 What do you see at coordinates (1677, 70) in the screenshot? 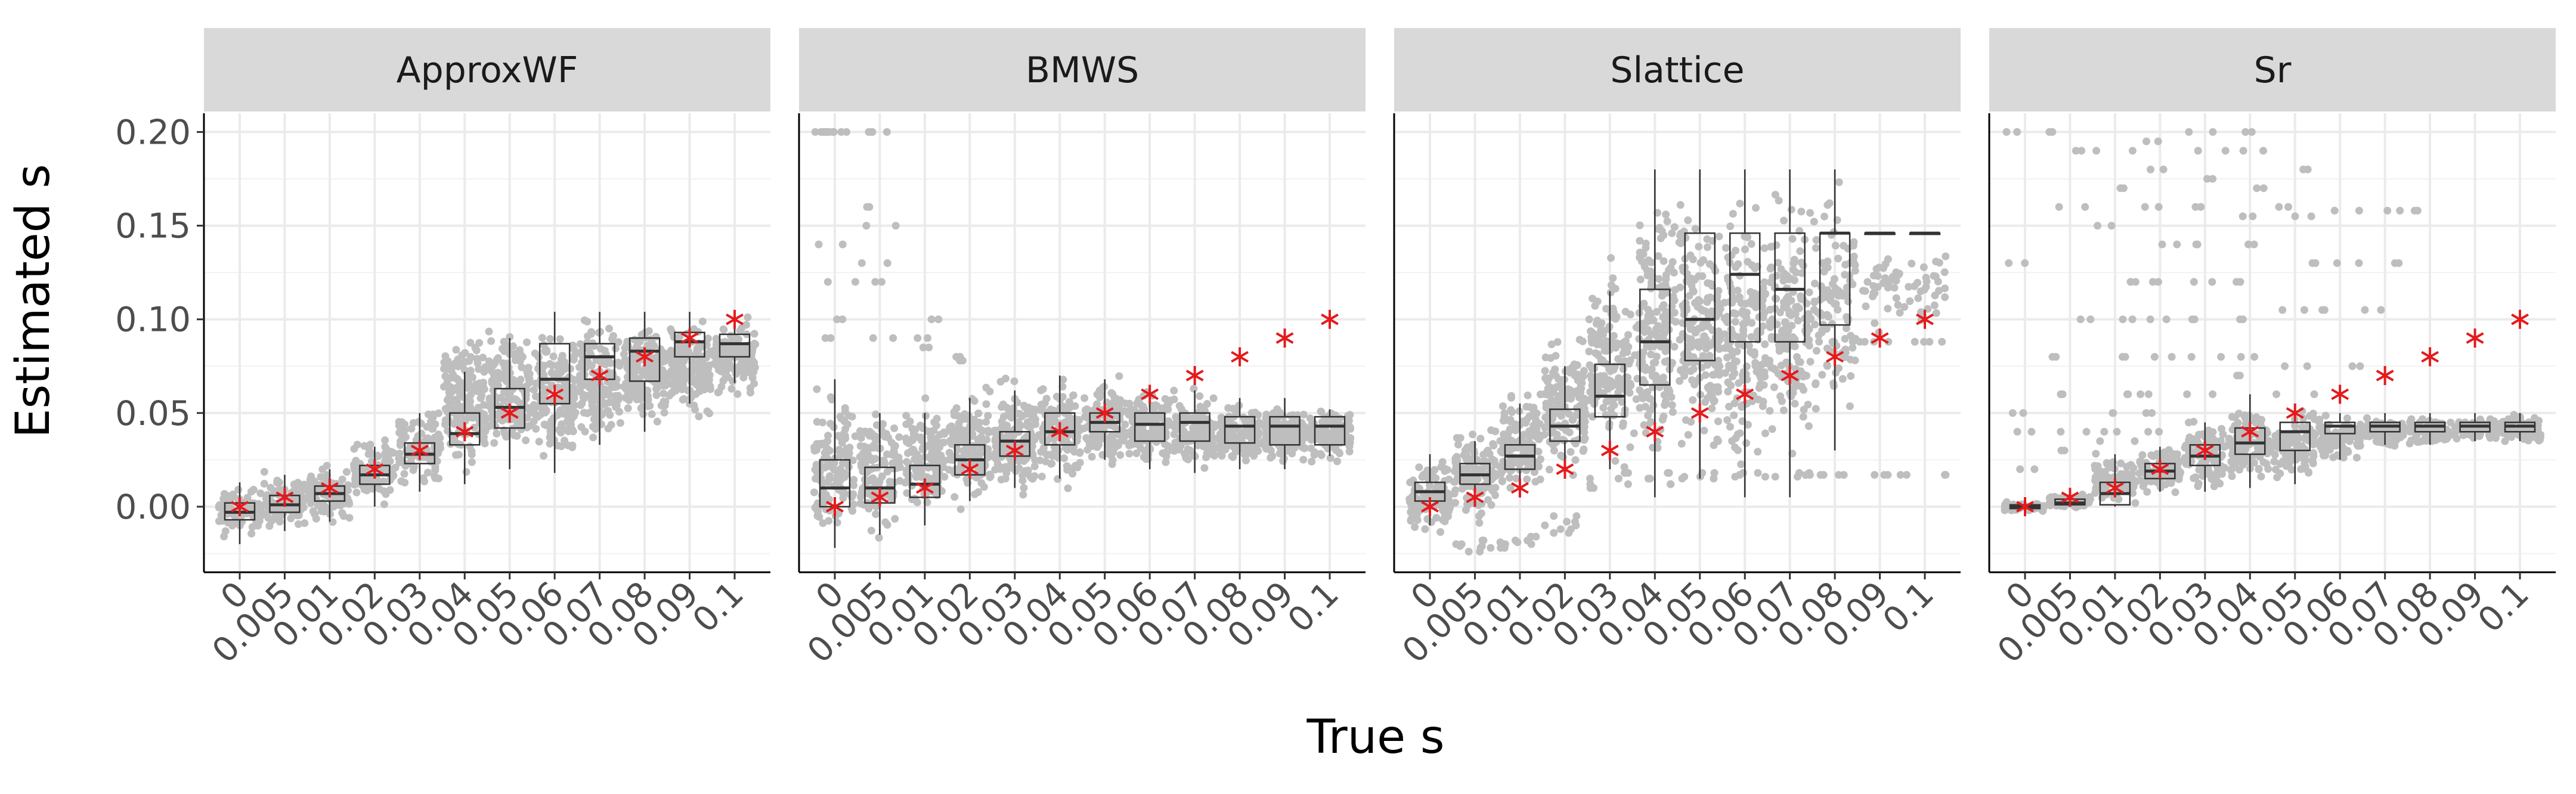
I see `facet-strip-label: Slattice` at bounding box center [1677, 70].